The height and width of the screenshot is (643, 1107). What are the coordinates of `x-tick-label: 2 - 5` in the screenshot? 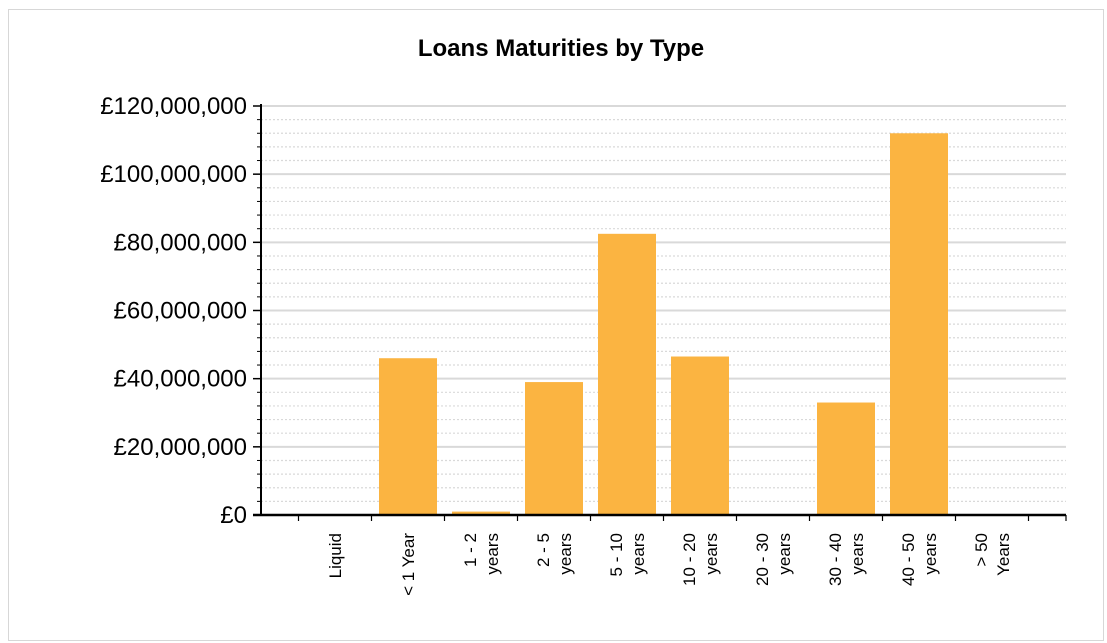 It's located at (543, 550).